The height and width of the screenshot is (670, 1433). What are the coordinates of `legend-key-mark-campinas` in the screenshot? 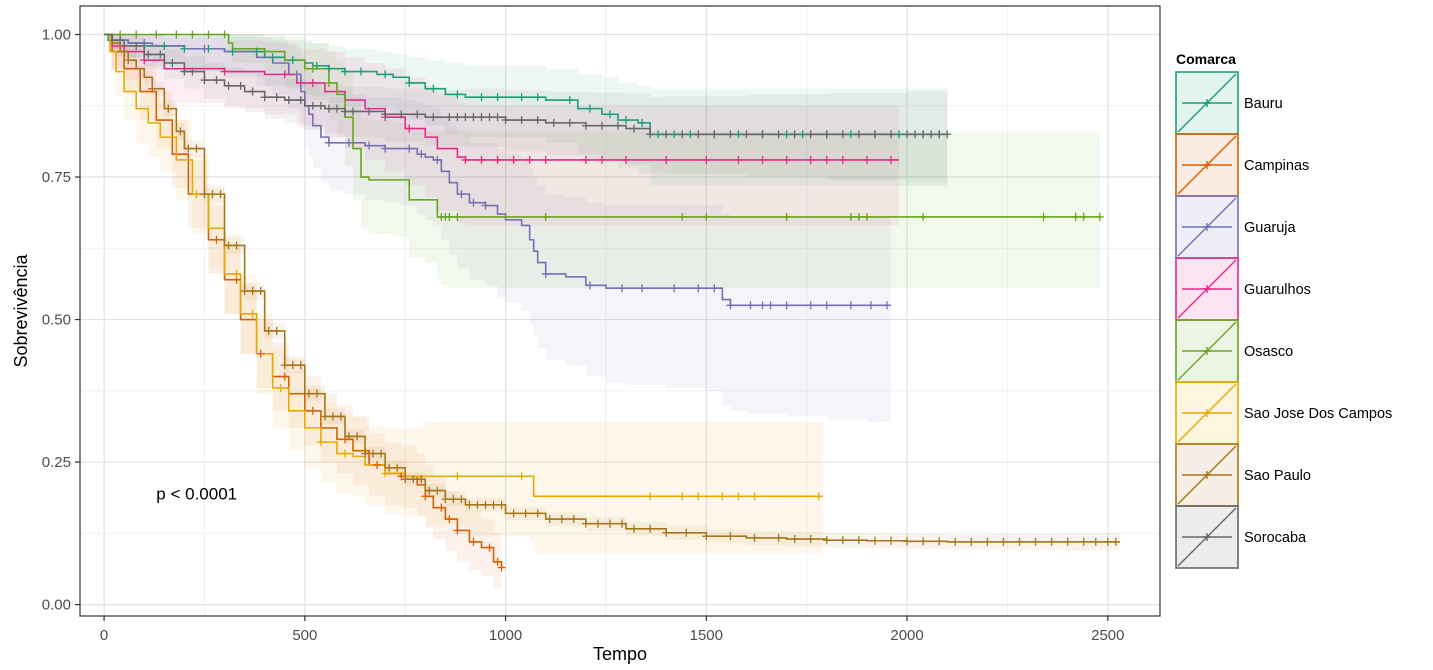 It's located at (1207, 165).